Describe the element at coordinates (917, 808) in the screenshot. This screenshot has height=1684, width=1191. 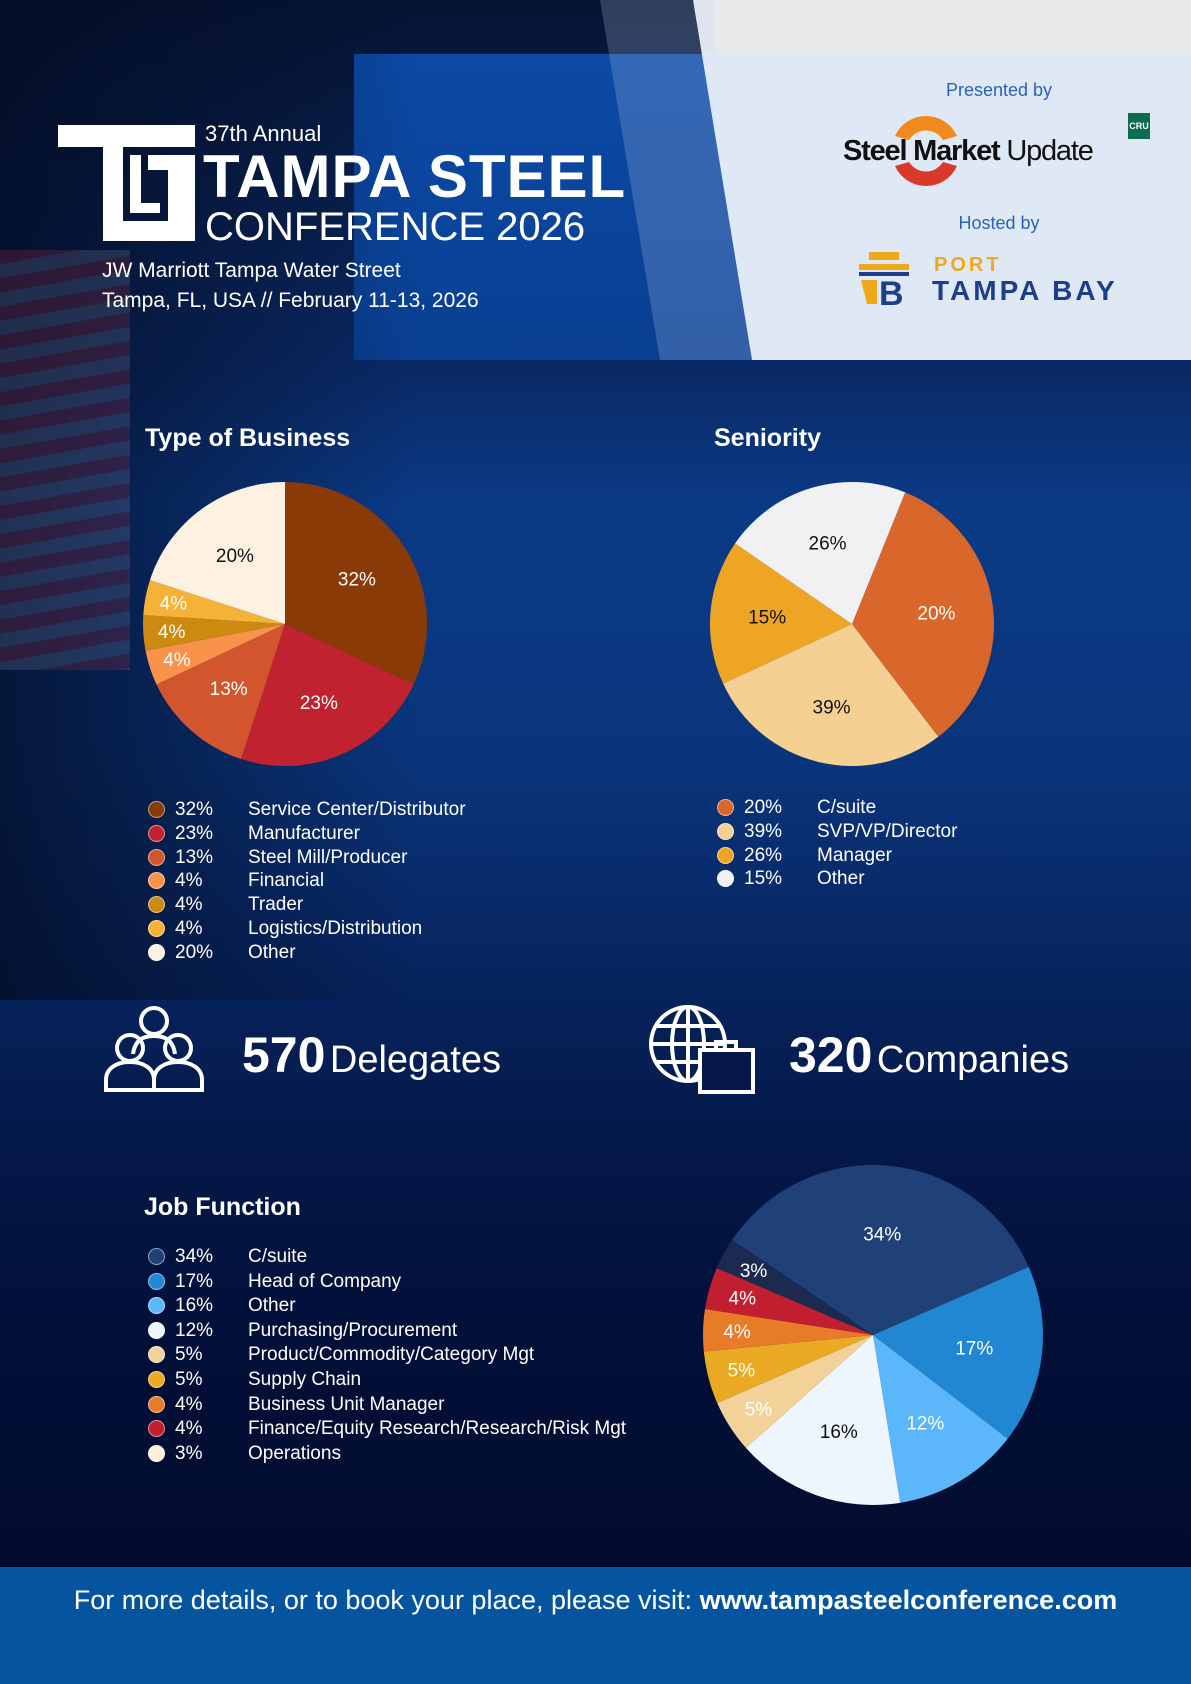
I see `legend-item: 20% C/suite` at that location.